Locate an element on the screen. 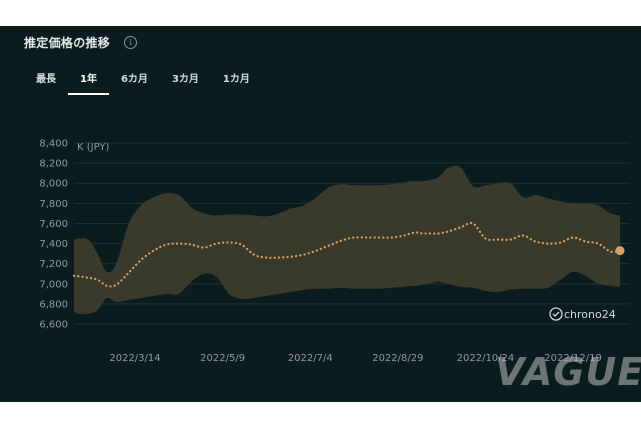 Image resolution: width=641 pixels, height=427 pixels. tab-1-month: 1カ月 is located at coordinates (236, 79).